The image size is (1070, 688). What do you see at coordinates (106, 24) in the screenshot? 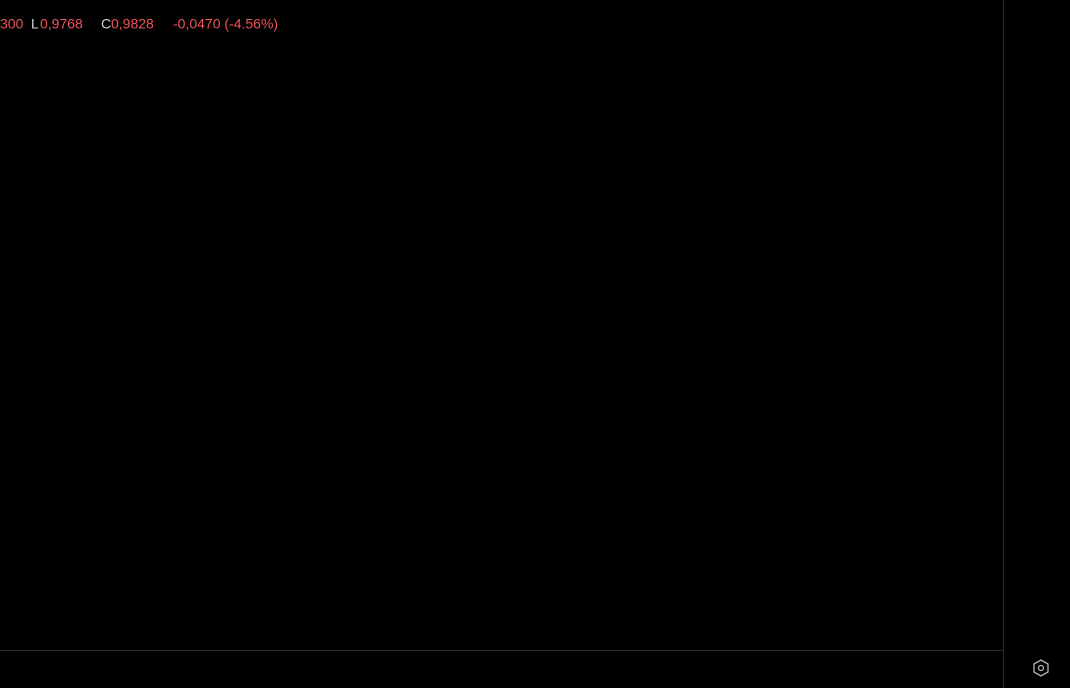
I see `header-close-prefix: C` at bounding box center [106, 24].